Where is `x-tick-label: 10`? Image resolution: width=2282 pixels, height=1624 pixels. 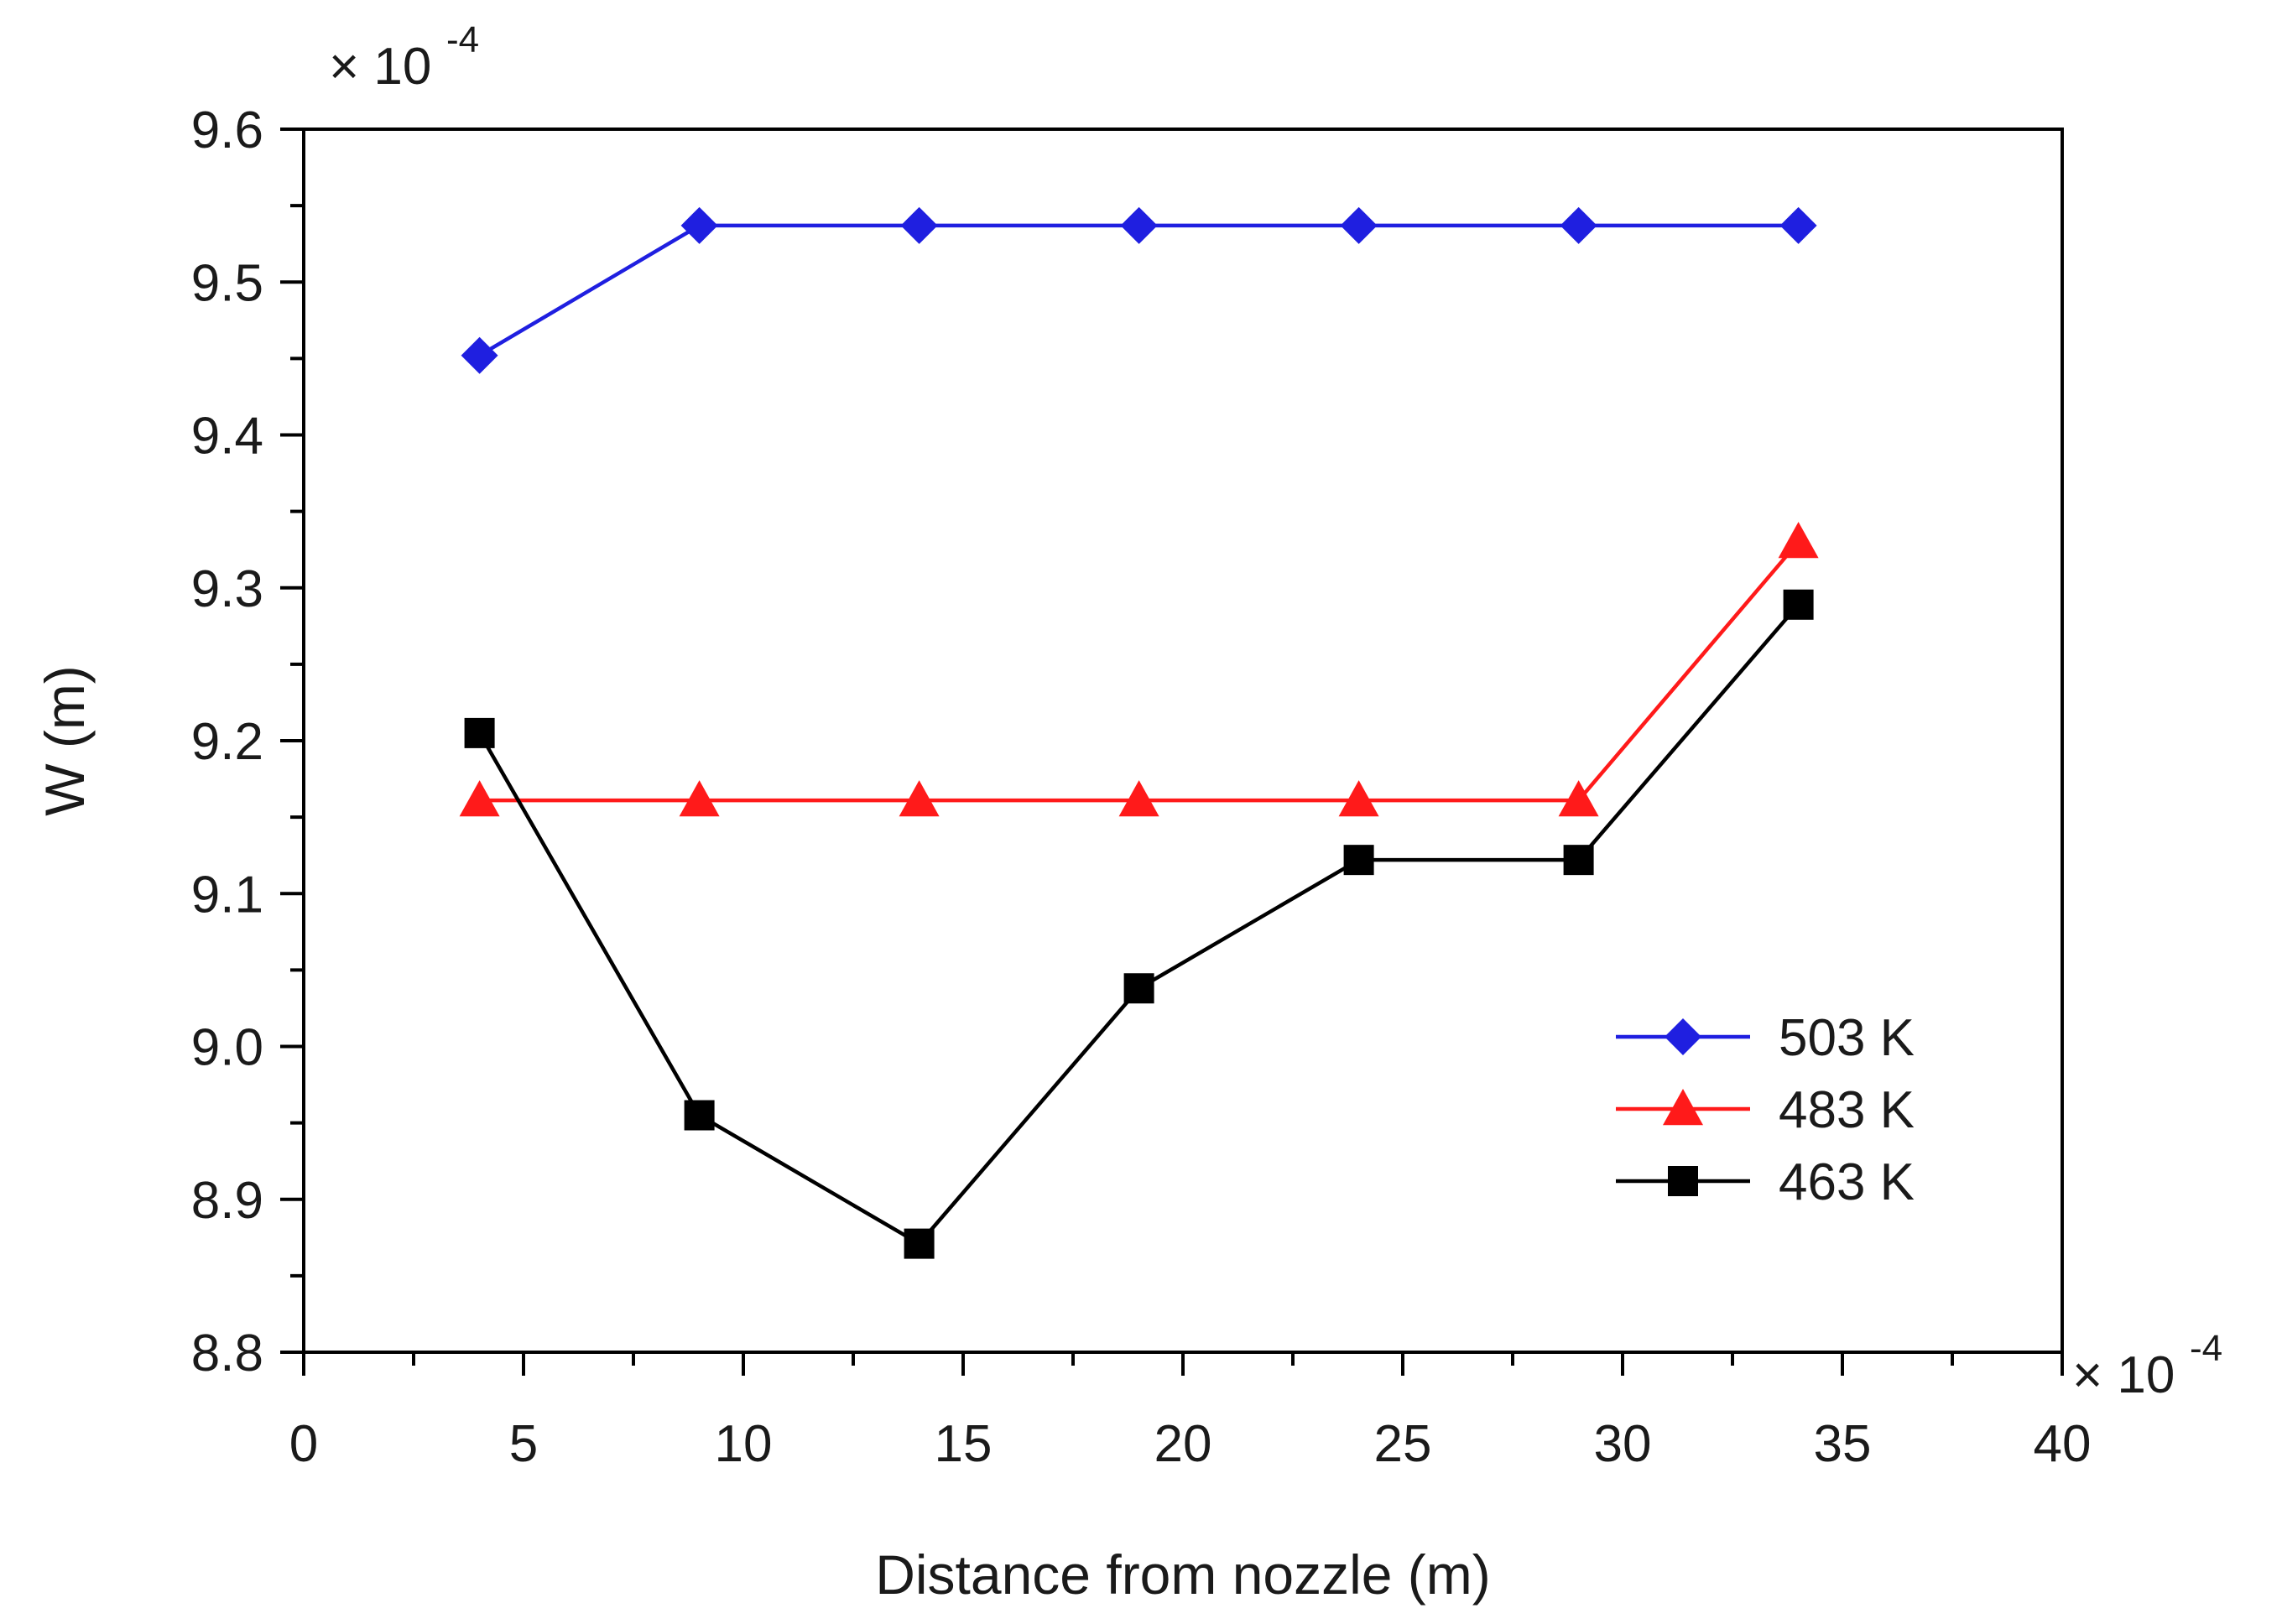 x-tick-label: 10 is located at coordinates (744, 1444).